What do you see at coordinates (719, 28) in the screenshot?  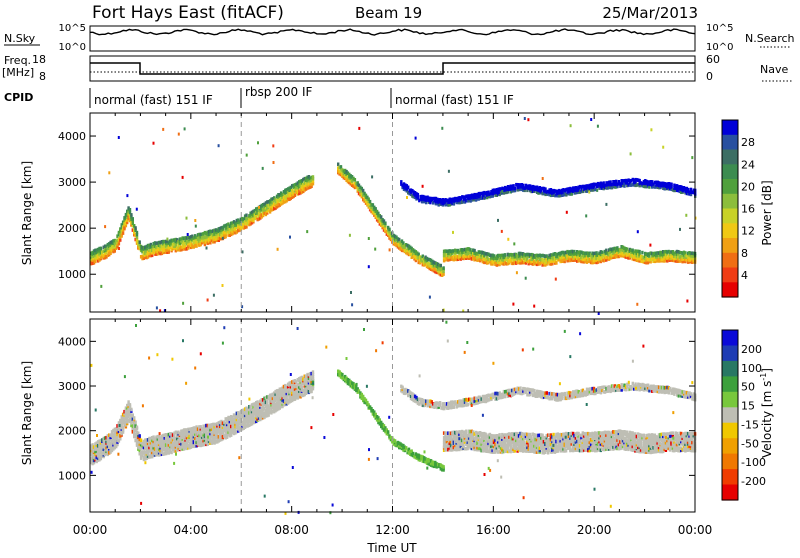 I see `nsearch-tick-top: 10^5` at bounding box center [719, 28].